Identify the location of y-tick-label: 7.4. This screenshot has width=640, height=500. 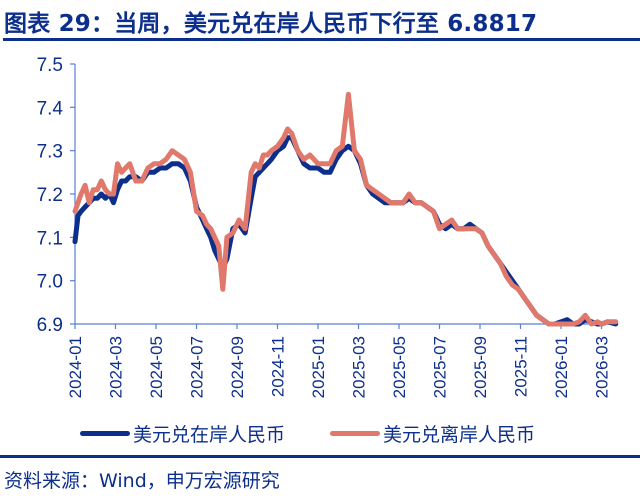
(50, 108).